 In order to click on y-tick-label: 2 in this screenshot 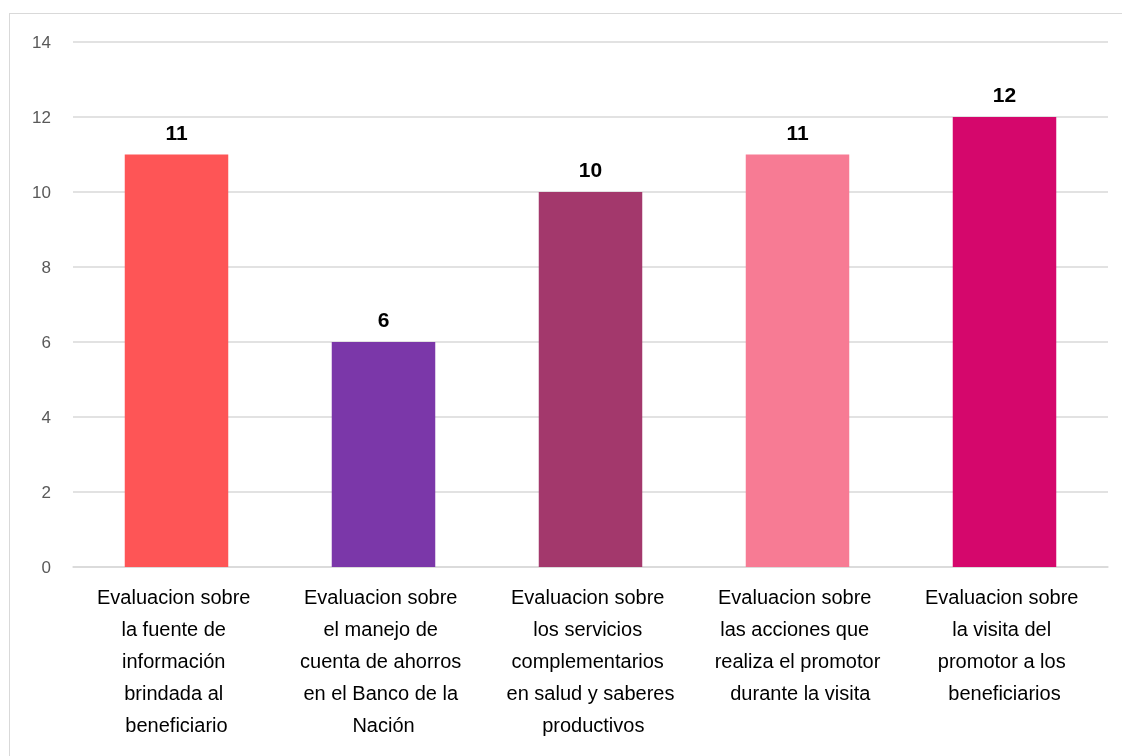, I will do `click(46, 492)`.